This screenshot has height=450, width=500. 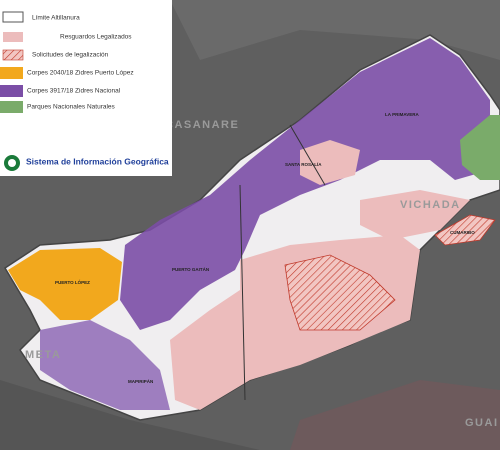 What do you see at coordinates (74, 91) in the screenshot?
I see `legend-label: Corpes 3917/18 Zidres Nacional` at bounding box center [74, 91].